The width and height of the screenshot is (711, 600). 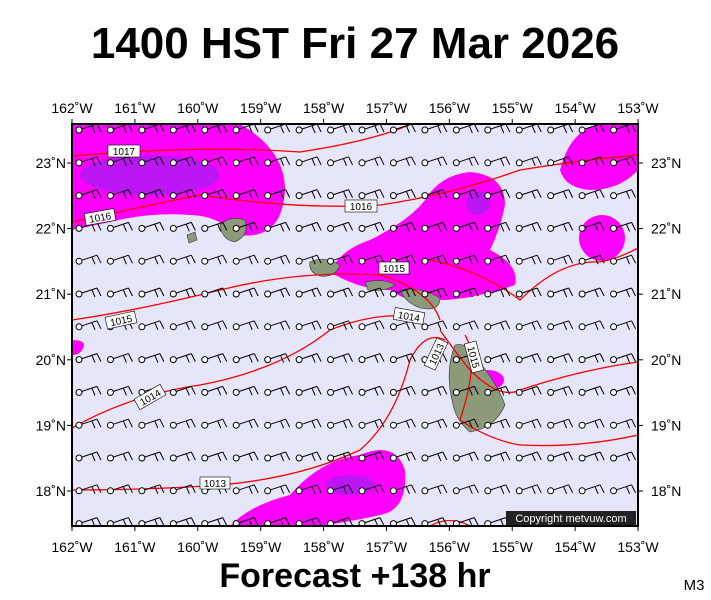 What do you see at coordinates (198, 108) in the screenshot?
I see `lon-label-top: 160˚W` at bounding box center [198, 108].